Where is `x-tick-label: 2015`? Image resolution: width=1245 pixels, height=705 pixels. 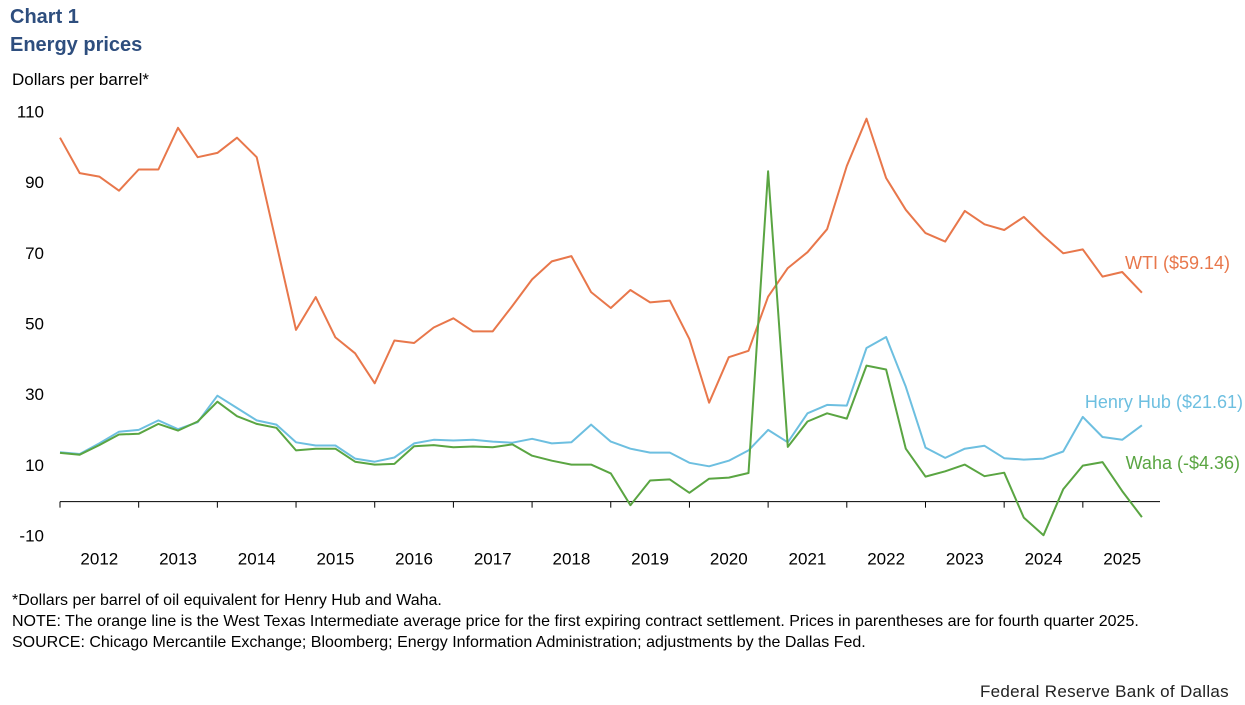 x-tick-label: 2015 is located at coordinates (335, 558).